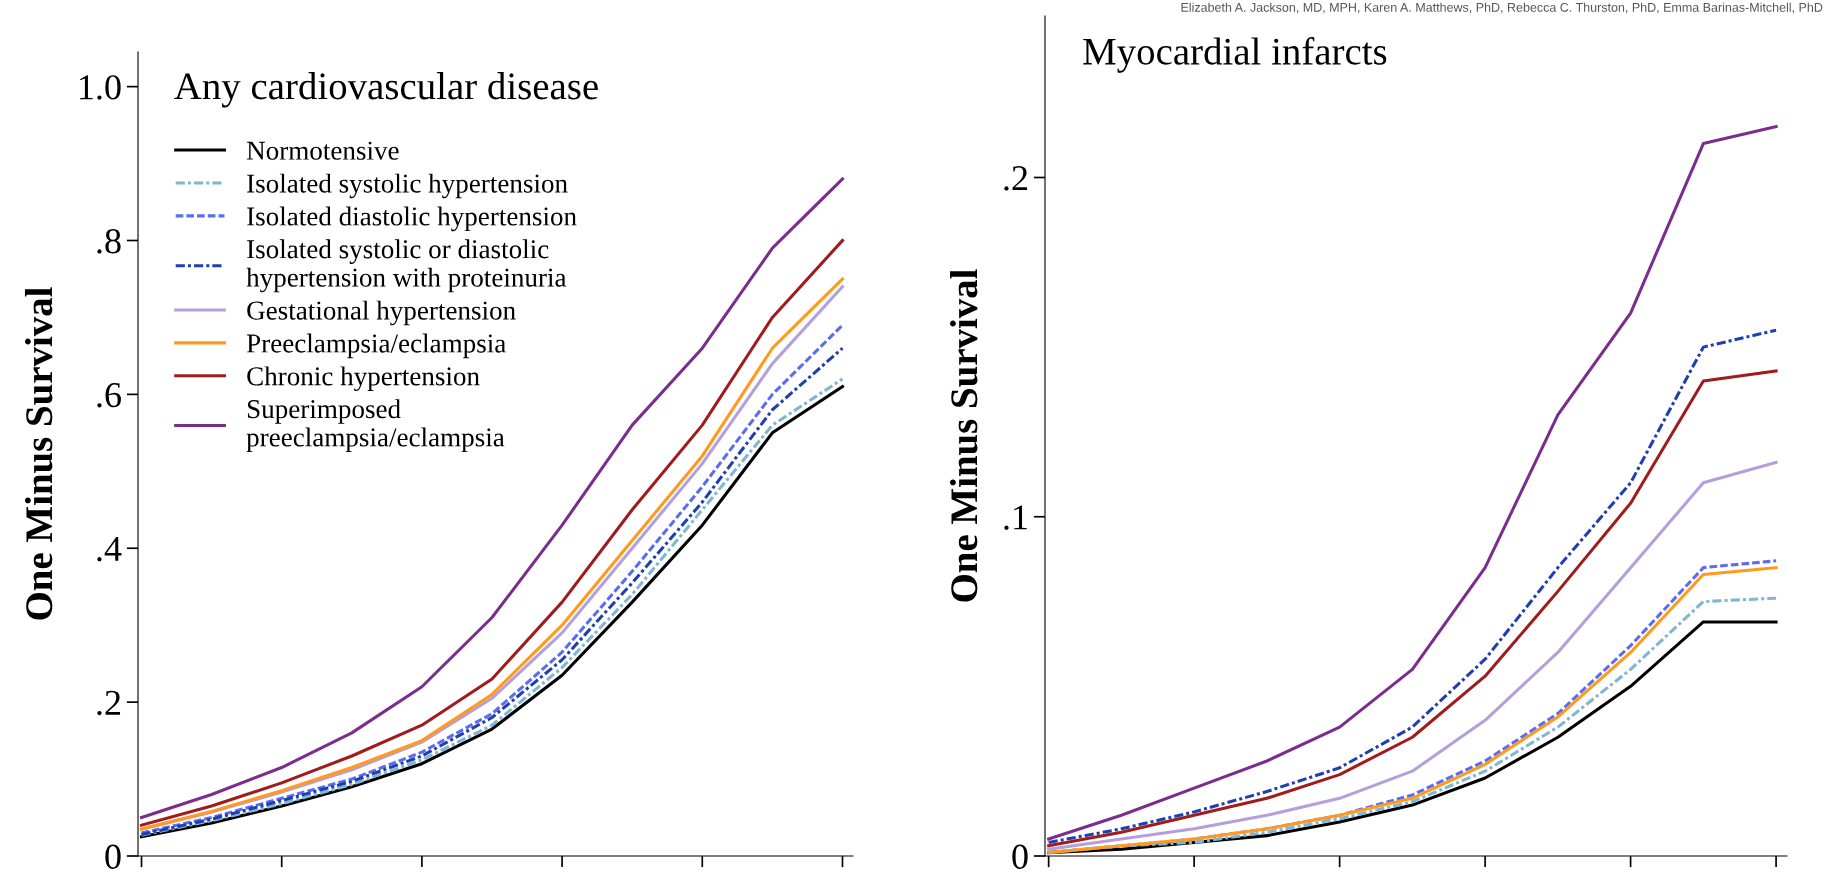 The height and width of the screenshot is (875, 1832). Describe the element at coordinates (406, 266) in the screenshot. I see `legend-label: Isolated systolic or diastolic hypertension with proteinuria` at that location.